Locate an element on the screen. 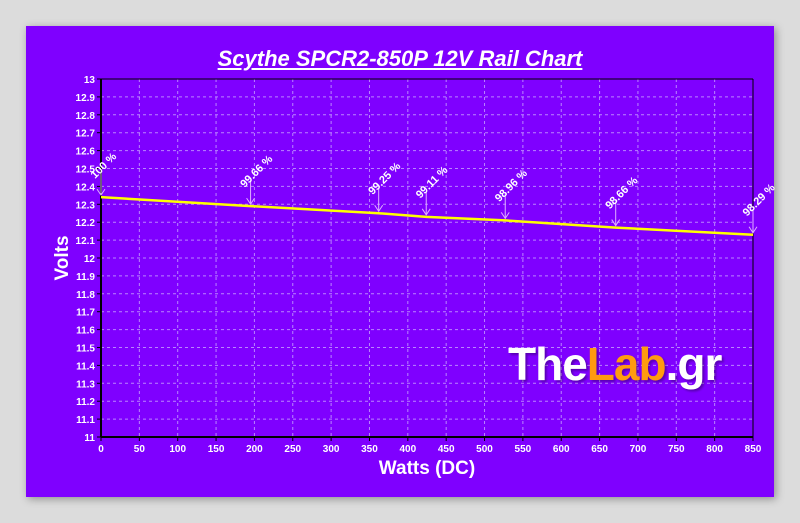 Image resolution: width=800 pixels, height=523 pixels. voltage-line is located at coordinates (427, 215).